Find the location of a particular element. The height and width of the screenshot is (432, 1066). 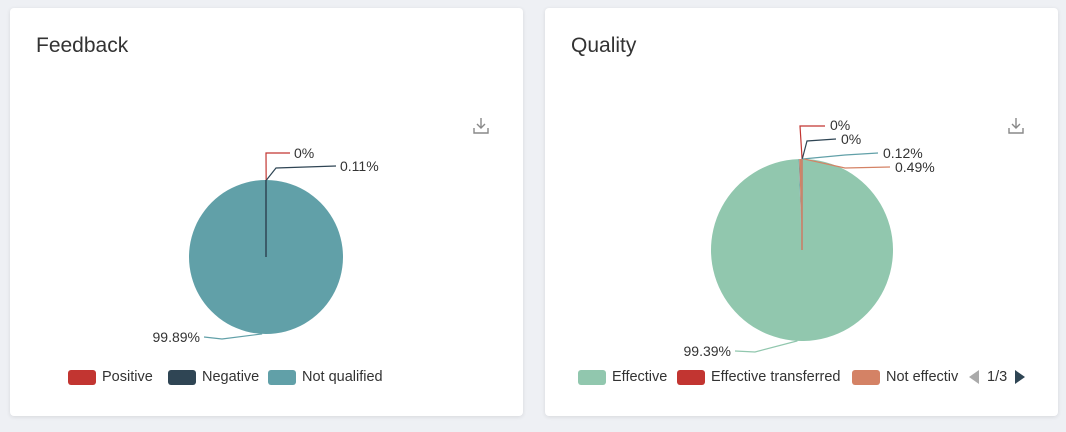

legend-item: Positive is located at coordinates (110, 377).